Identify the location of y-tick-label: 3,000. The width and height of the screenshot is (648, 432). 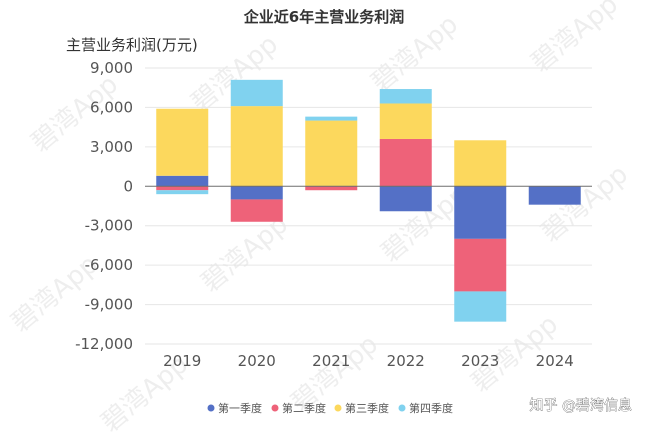
(111, 147).